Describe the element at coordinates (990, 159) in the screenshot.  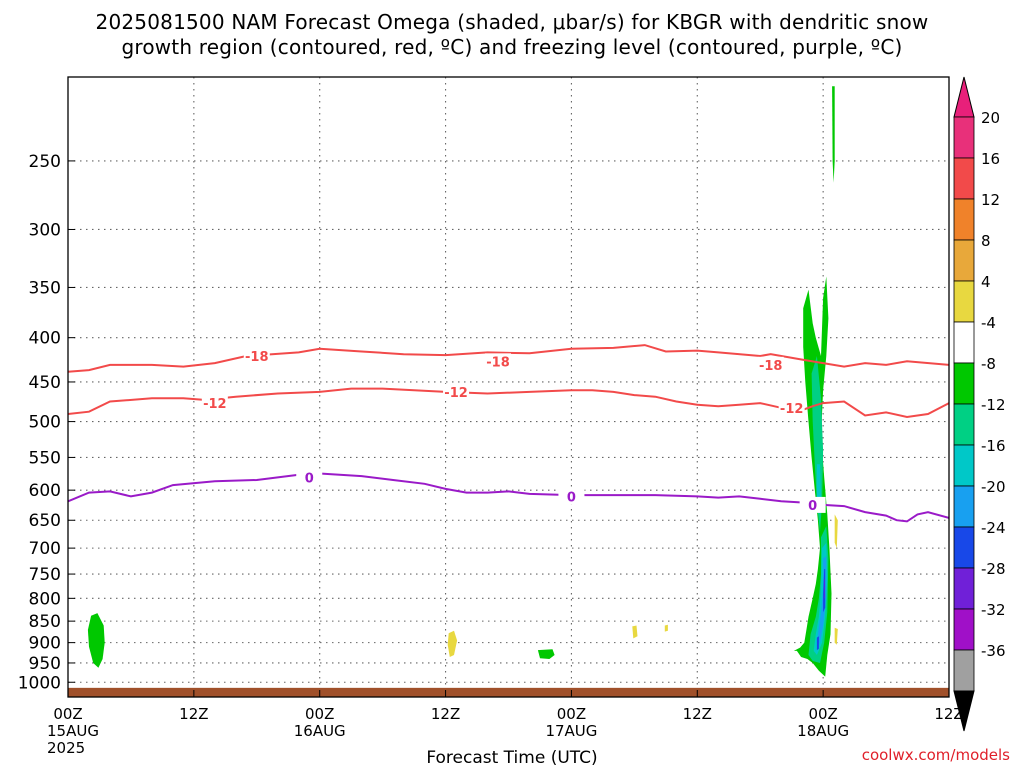
I see `colorbar-label: 16` at that location.